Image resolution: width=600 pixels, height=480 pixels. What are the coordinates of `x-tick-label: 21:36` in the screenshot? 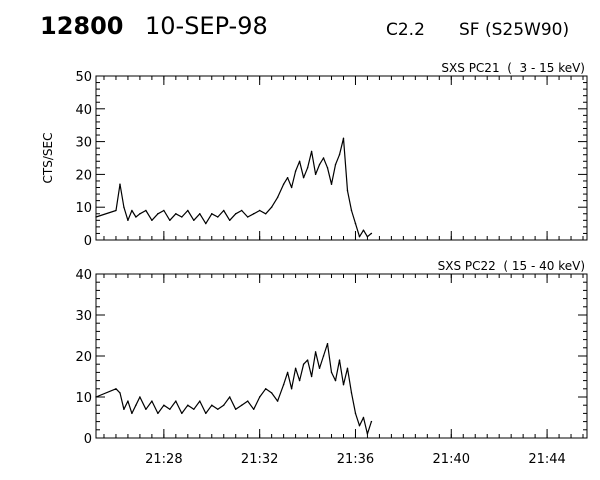 It's located at (355, 459).